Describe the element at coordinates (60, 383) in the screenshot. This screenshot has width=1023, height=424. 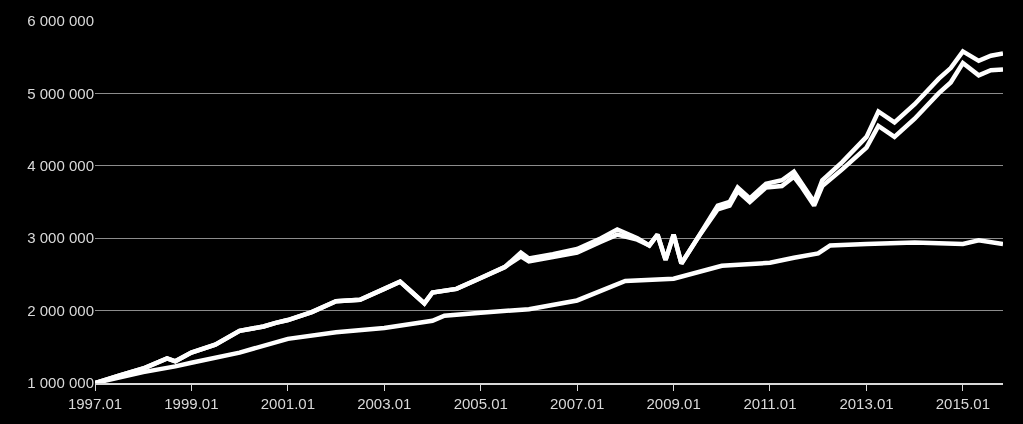
I see `y-tick-label: 1 000 000` at that location.